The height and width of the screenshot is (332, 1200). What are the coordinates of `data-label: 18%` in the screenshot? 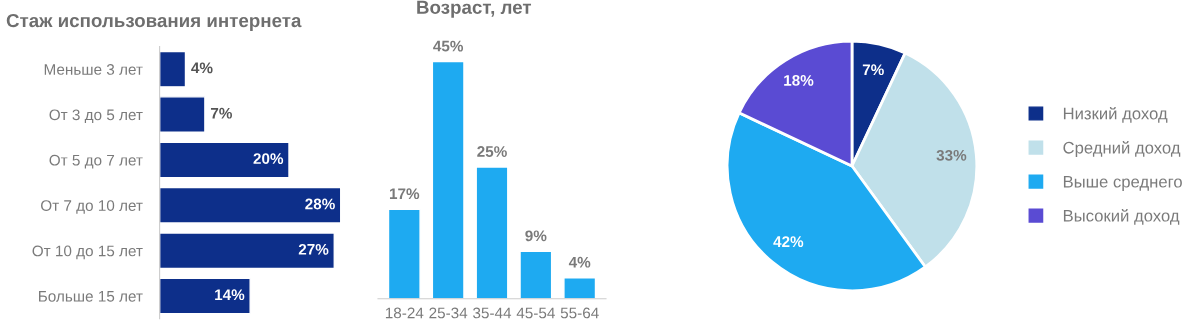 It's located at (799, 80).